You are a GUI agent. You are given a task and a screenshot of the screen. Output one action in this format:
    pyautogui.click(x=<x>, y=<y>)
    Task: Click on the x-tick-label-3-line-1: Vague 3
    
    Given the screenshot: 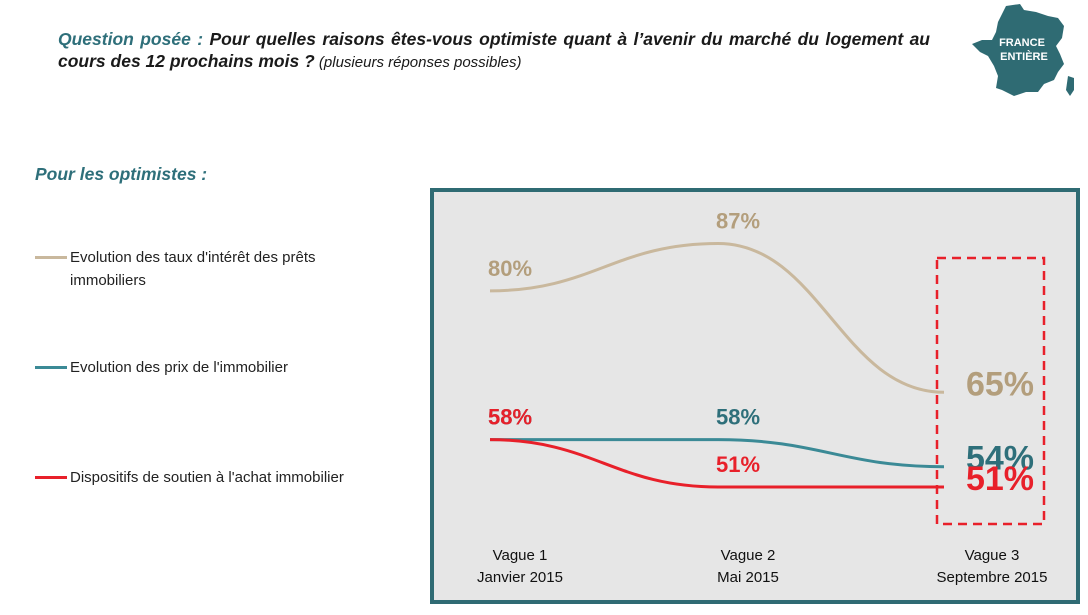 What is the action you would take?
    pyautogui.click(x=992, y=555)
    